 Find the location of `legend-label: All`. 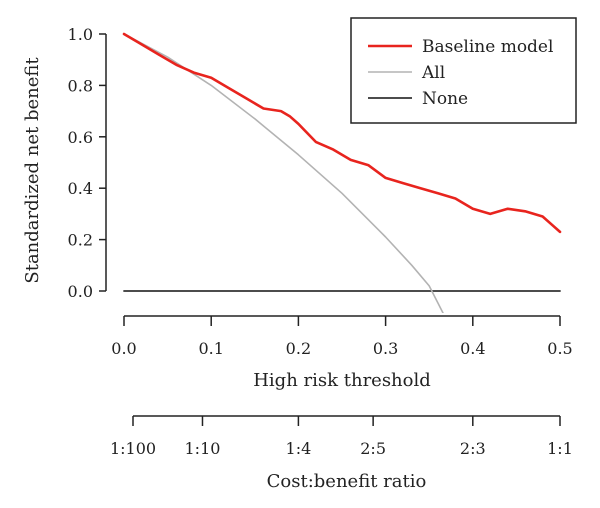

legend-label: All is located at coordinates (433, 73).